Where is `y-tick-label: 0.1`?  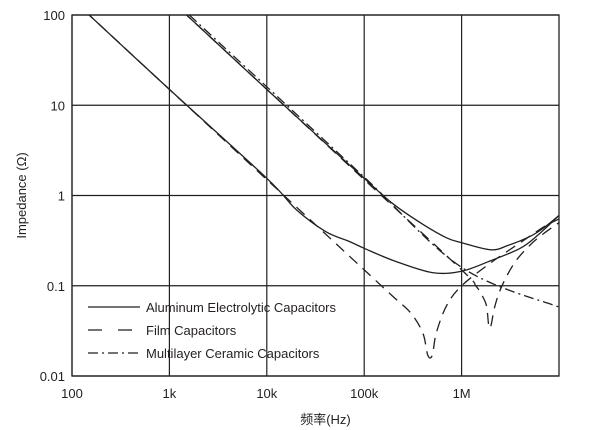
y-tick-label: 0.1 is located at coordinates (56, 286).